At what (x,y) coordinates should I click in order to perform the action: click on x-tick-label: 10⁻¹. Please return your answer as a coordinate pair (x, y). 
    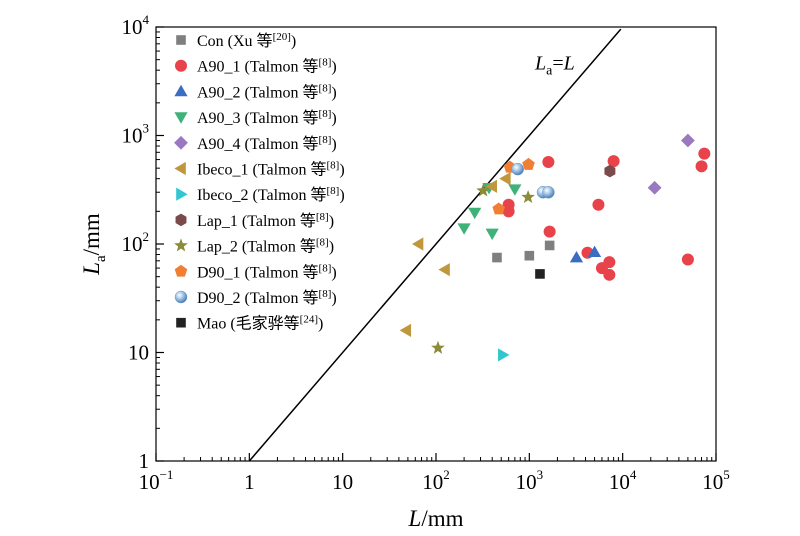
    Looking at the image, I should click on (156, 480).